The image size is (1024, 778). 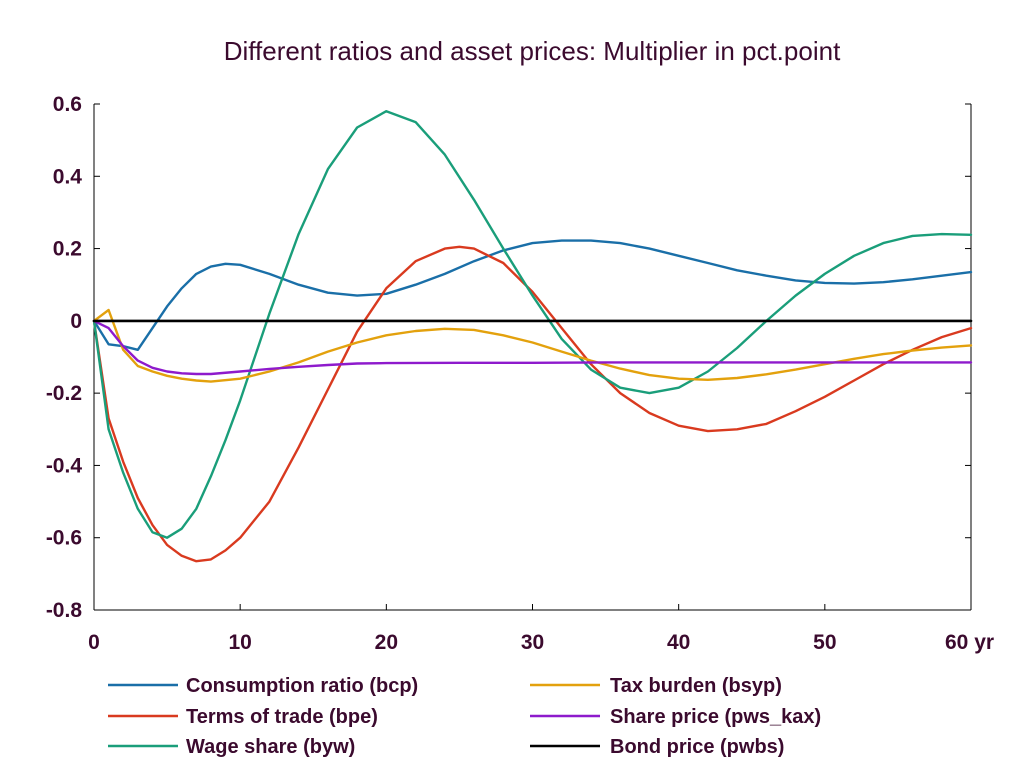 I want to click on y-tick-label: -0.2, so click(x=64, y=393).